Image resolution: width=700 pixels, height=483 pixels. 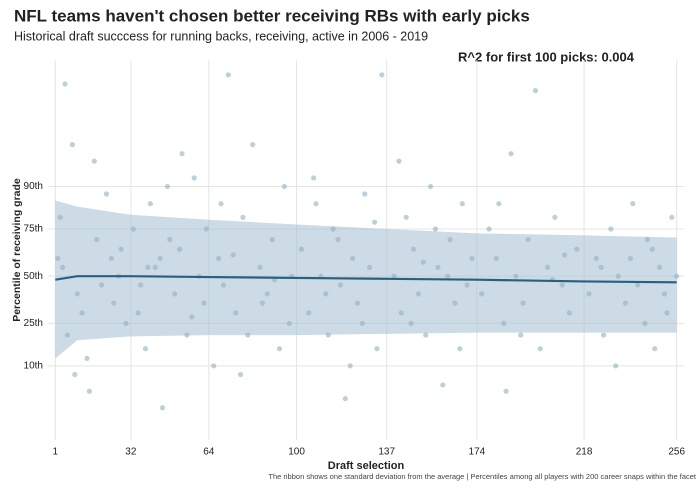 What do you see at coordinates (386, 452) in the screenshot?
I see `x-tick-label: 137` at bounding box center [386, 452].